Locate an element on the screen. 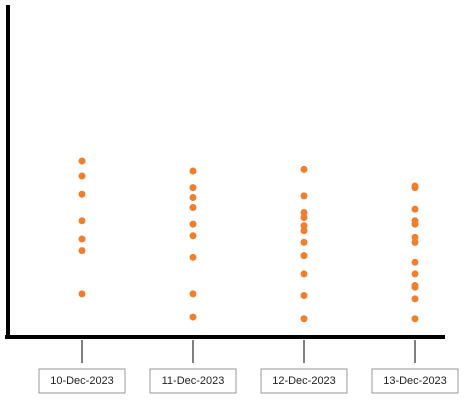 The height and width of the screenshot is (416, 474). x-tick-label: 10-Dec-2023 is located at coordinates (82, 381).